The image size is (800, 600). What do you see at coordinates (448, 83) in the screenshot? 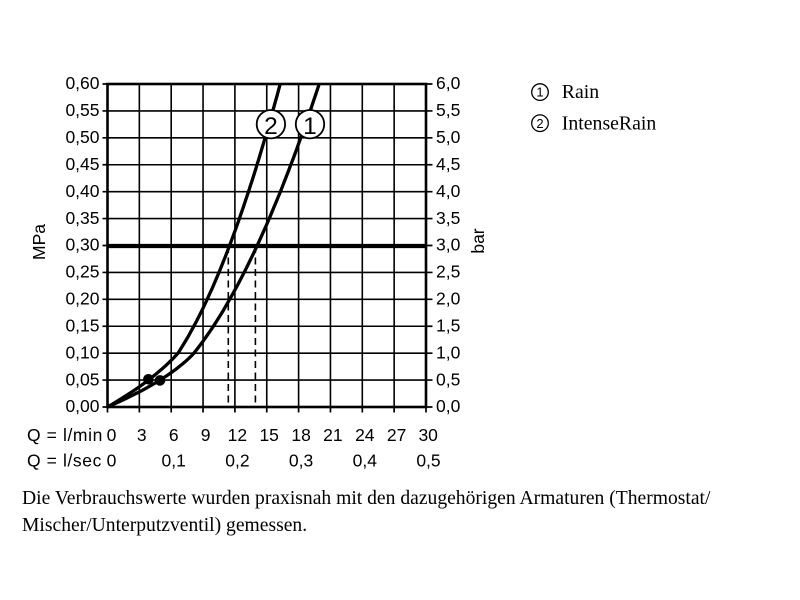
I see `svg-text: 6,0` at bounding box center [448, 83].